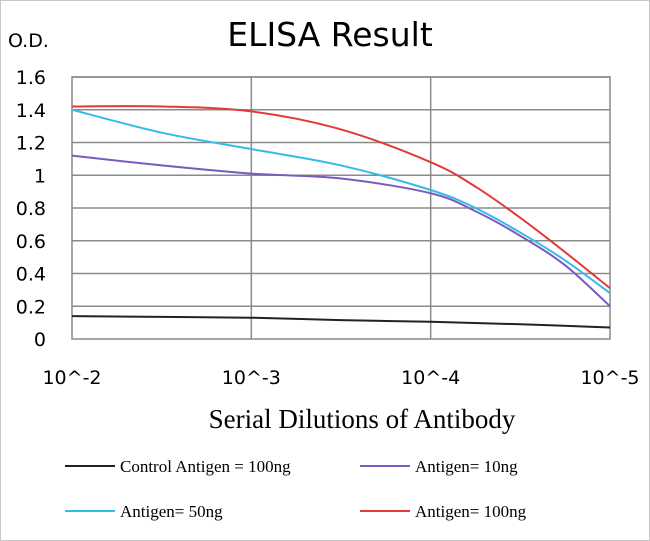  I want to click on x-tick-label: 10^-2, so click(71, 378).